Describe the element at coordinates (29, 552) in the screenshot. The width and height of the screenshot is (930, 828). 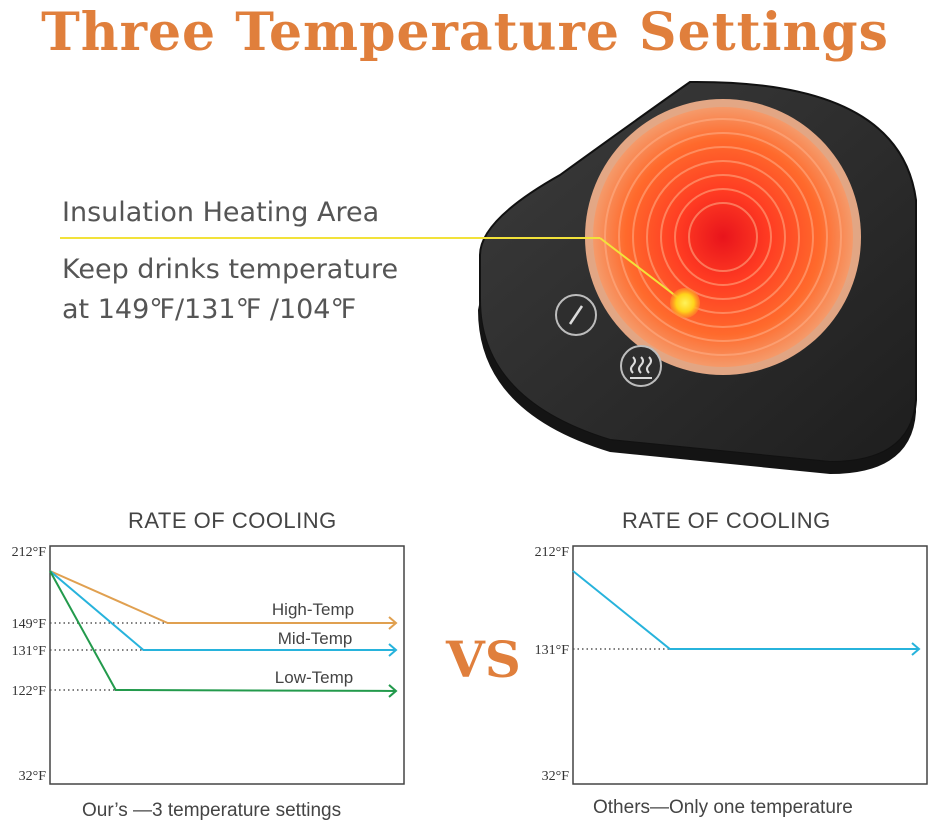
I see `left-chart-y-tick-label: 212°F` at that location.